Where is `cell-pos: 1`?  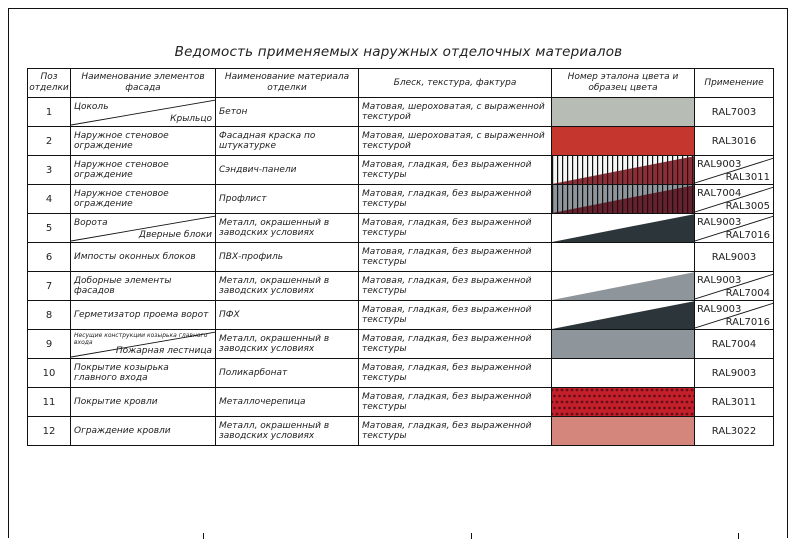
cell-pos: 1 is located at coordinates (49, 112).